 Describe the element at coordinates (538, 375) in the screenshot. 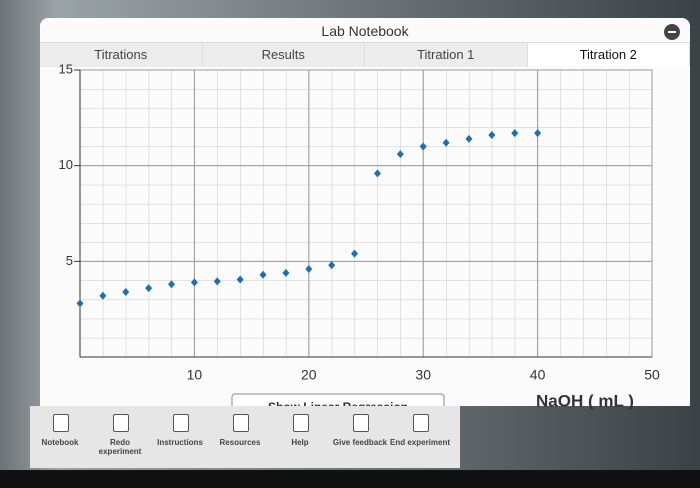

I see `x-tick-label: 40` at that location.